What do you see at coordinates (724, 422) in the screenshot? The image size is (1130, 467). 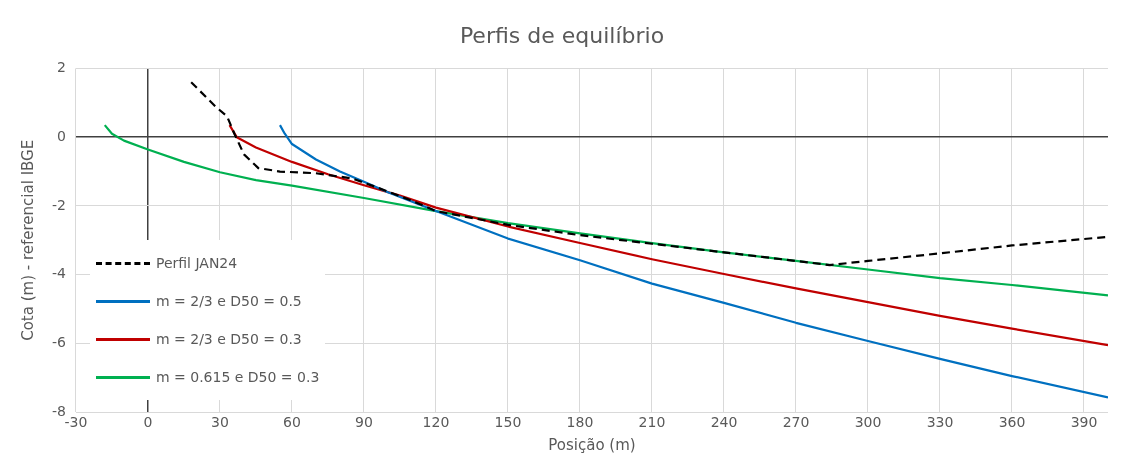 I see `x-tick-label: 240` at bounding box center [724, 422].